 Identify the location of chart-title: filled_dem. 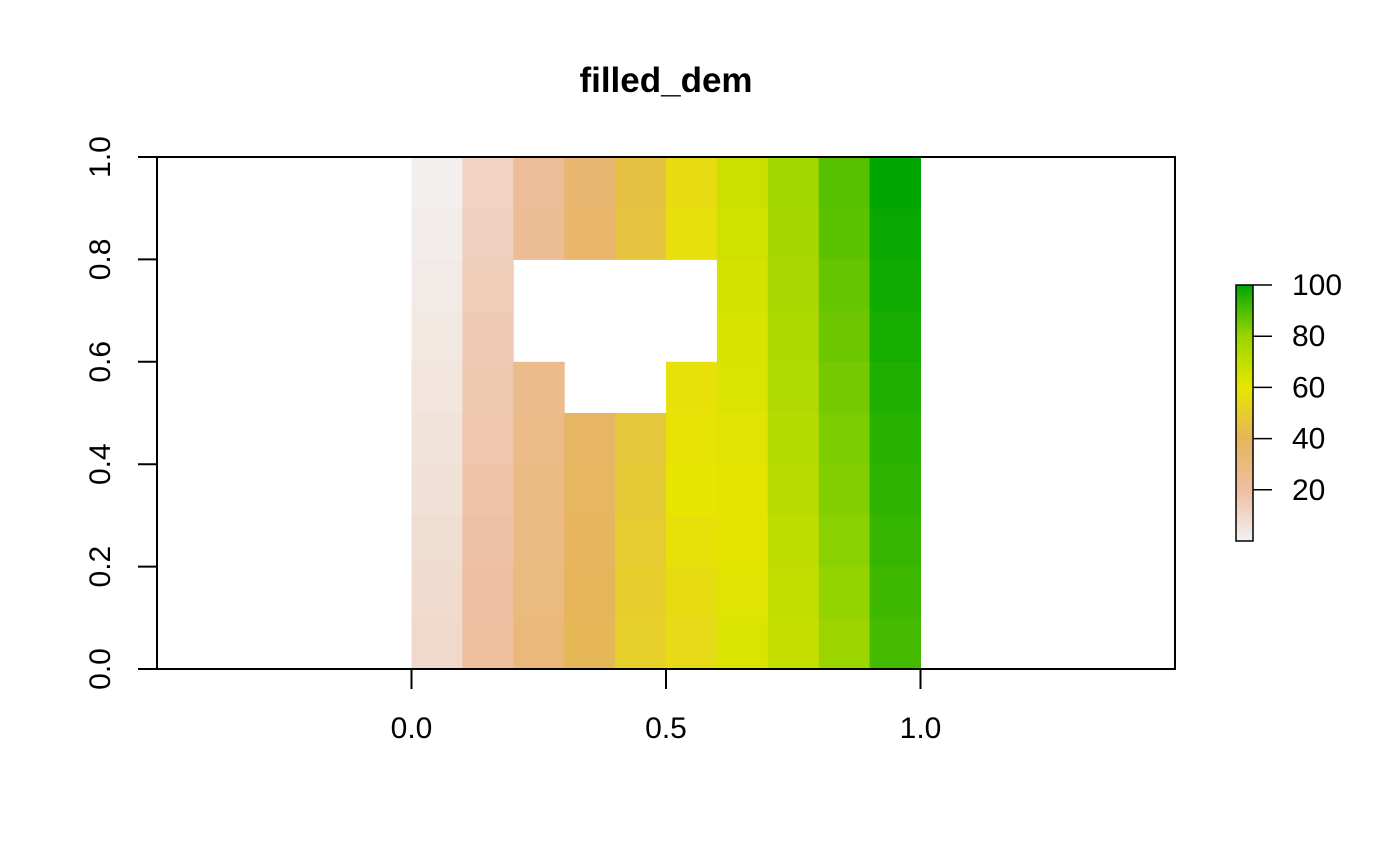
(665, 80).